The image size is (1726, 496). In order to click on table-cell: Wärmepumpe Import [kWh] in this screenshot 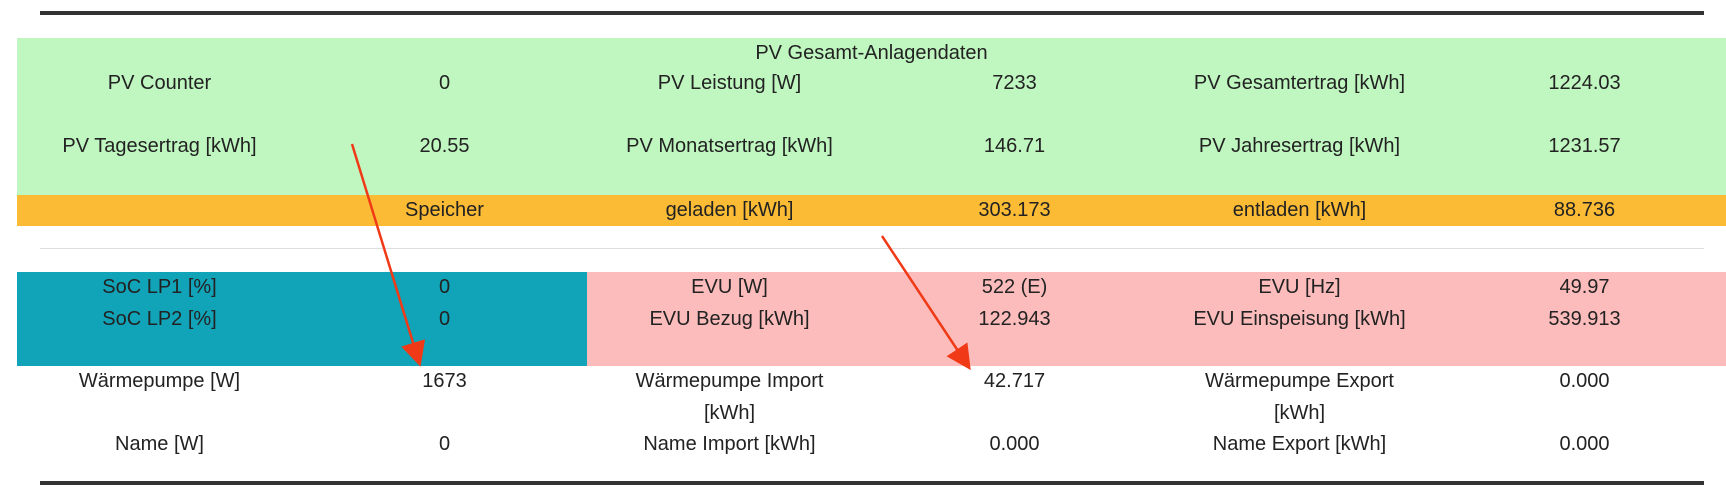, I will do `click(729, 397)`.